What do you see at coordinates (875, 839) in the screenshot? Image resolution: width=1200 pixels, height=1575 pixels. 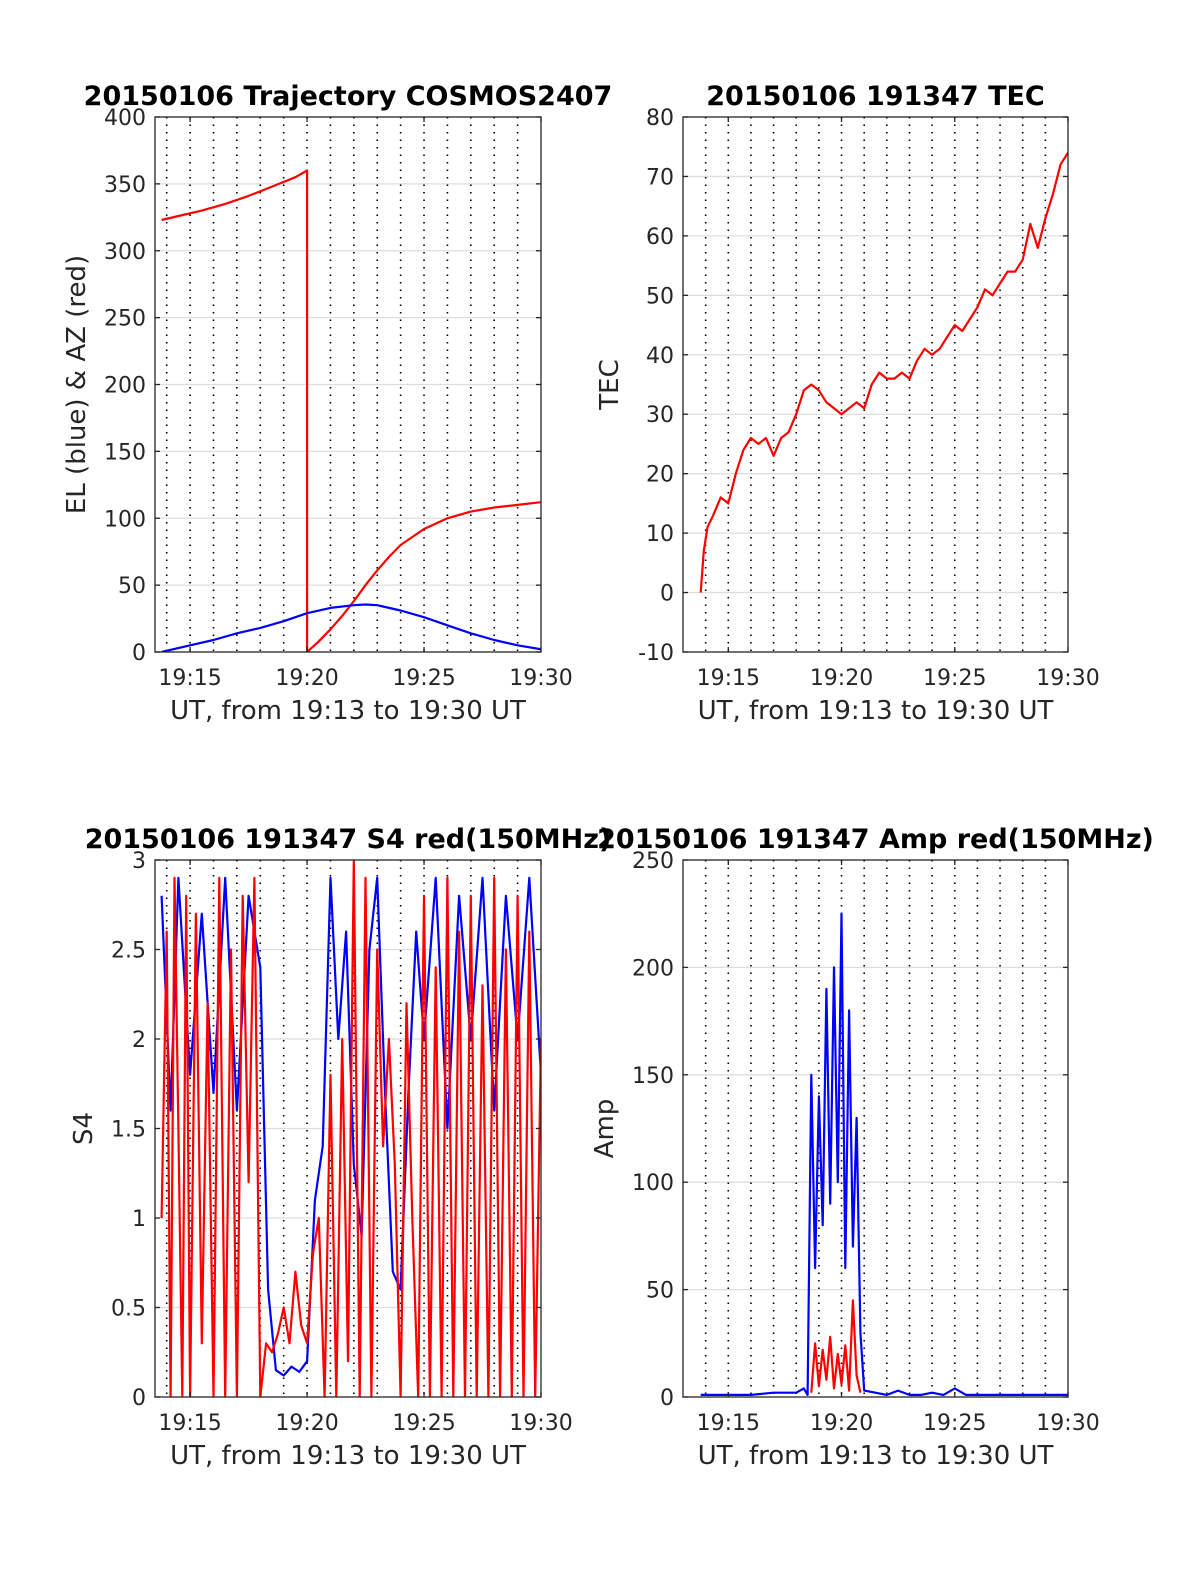 I see `chart-title: 20150106 191347 Amp red(150MHz)` at bounding box center [875, 839].